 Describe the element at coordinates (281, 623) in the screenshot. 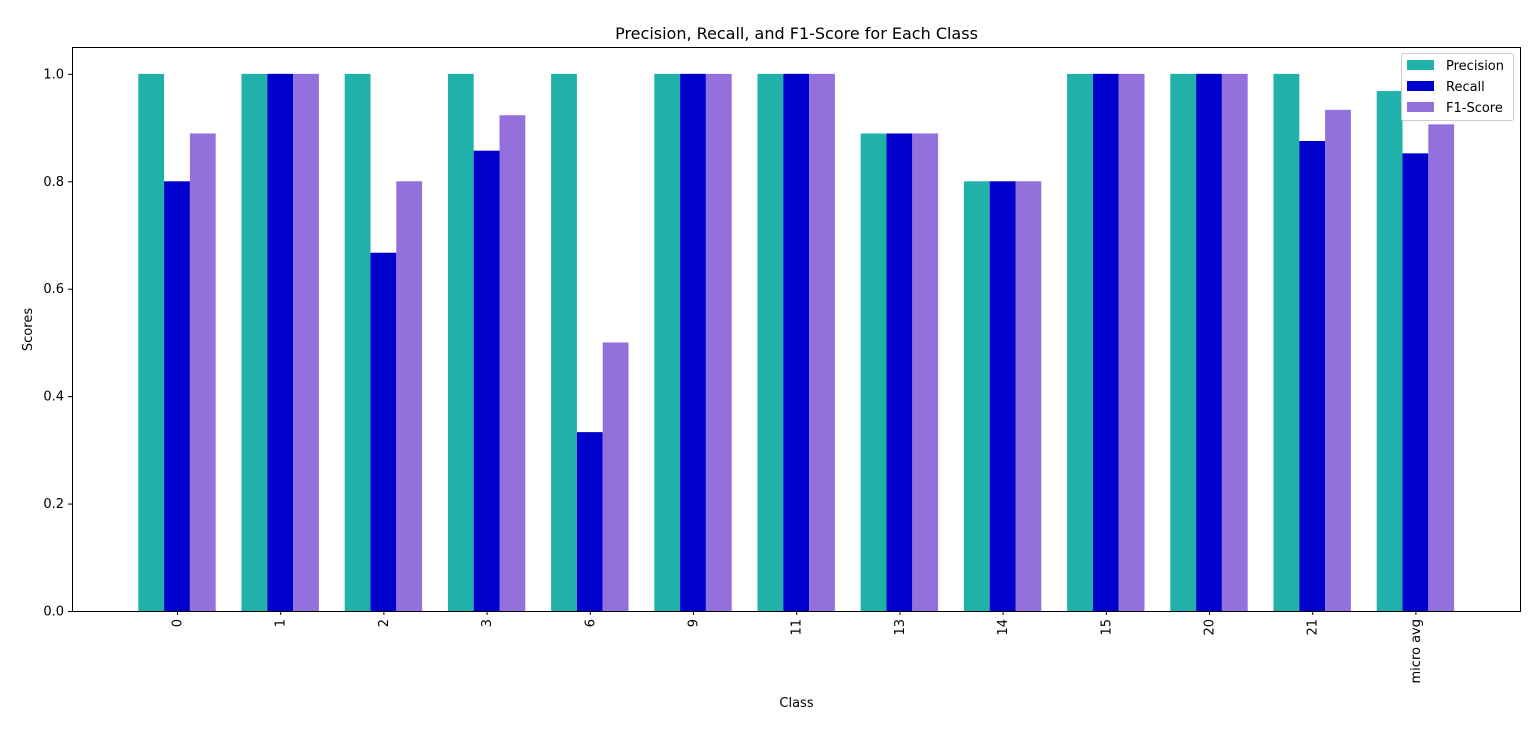

I see `x-tick-label: 1` at that location.